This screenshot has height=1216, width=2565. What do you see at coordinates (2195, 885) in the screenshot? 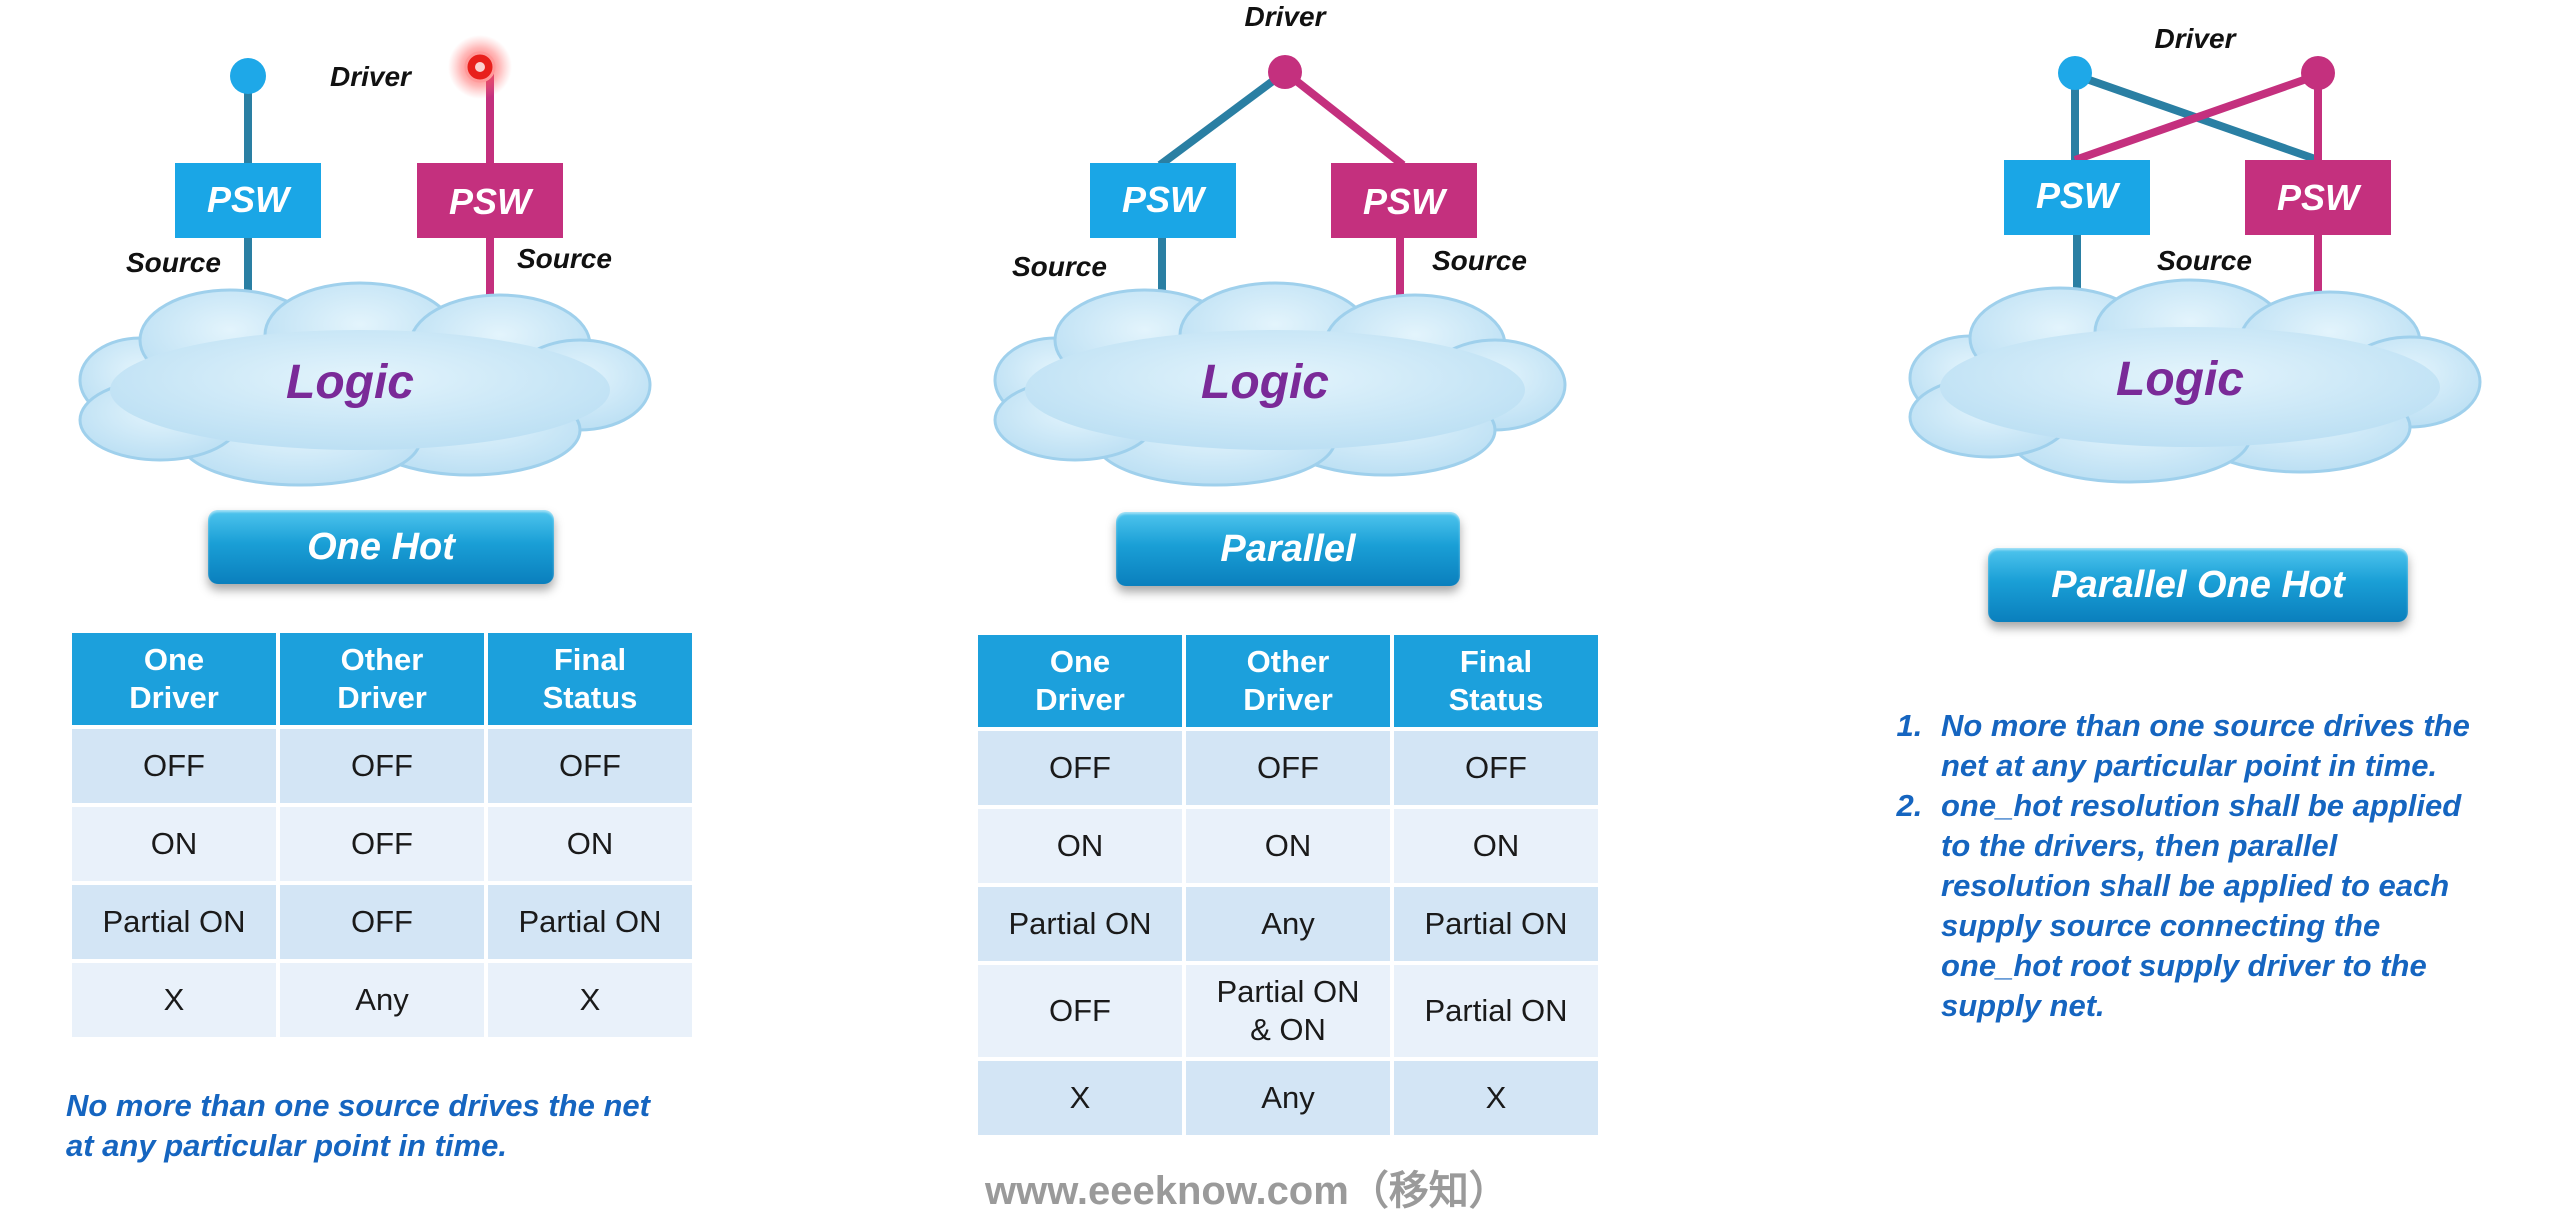
I see `note-line: resolution shall be applied to each` at bounding box center [2195, 885].